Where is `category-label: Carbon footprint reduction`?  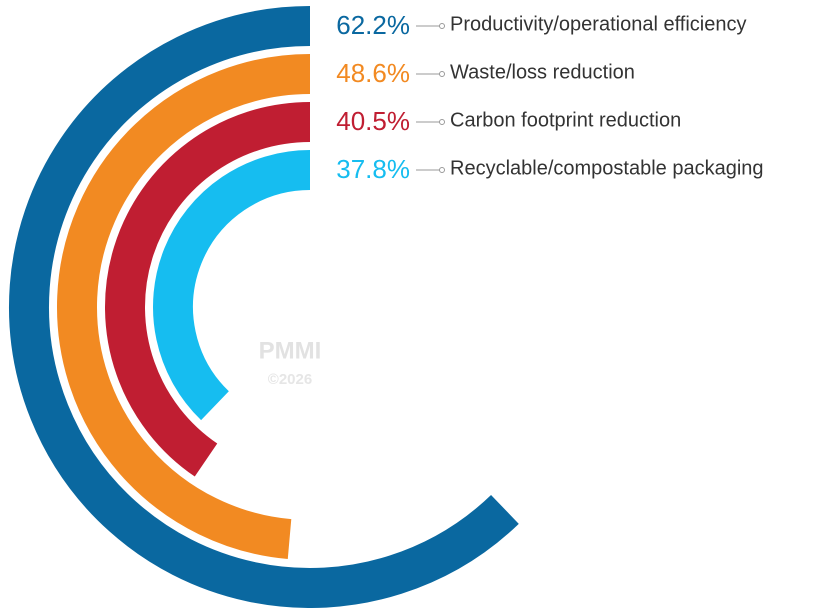
category-label: Carbon footprint reduction is located at coordinates (565, 120).